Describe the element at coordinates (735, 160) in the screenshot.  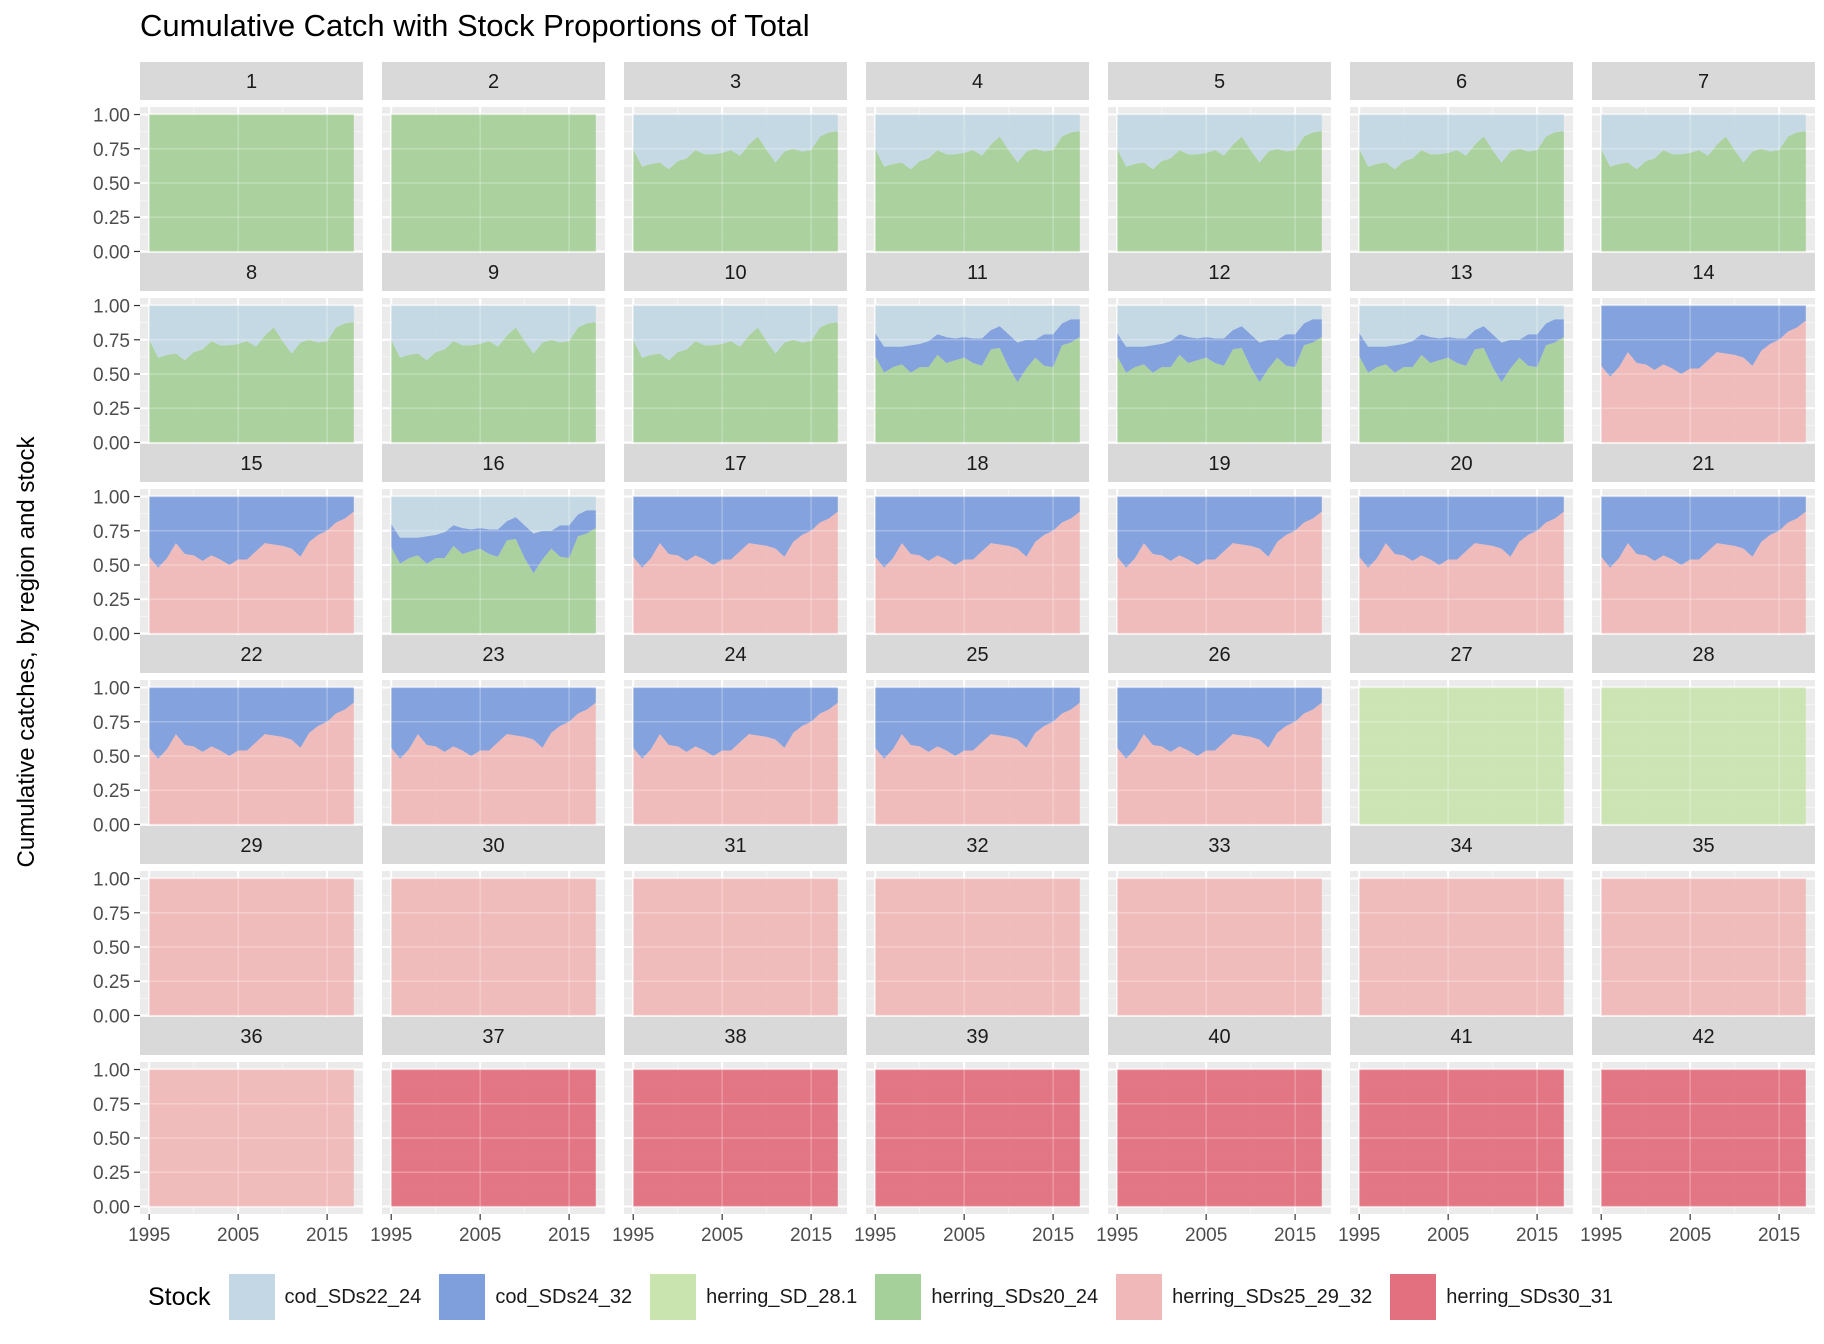
I see `facet-panel: 3` at that location.